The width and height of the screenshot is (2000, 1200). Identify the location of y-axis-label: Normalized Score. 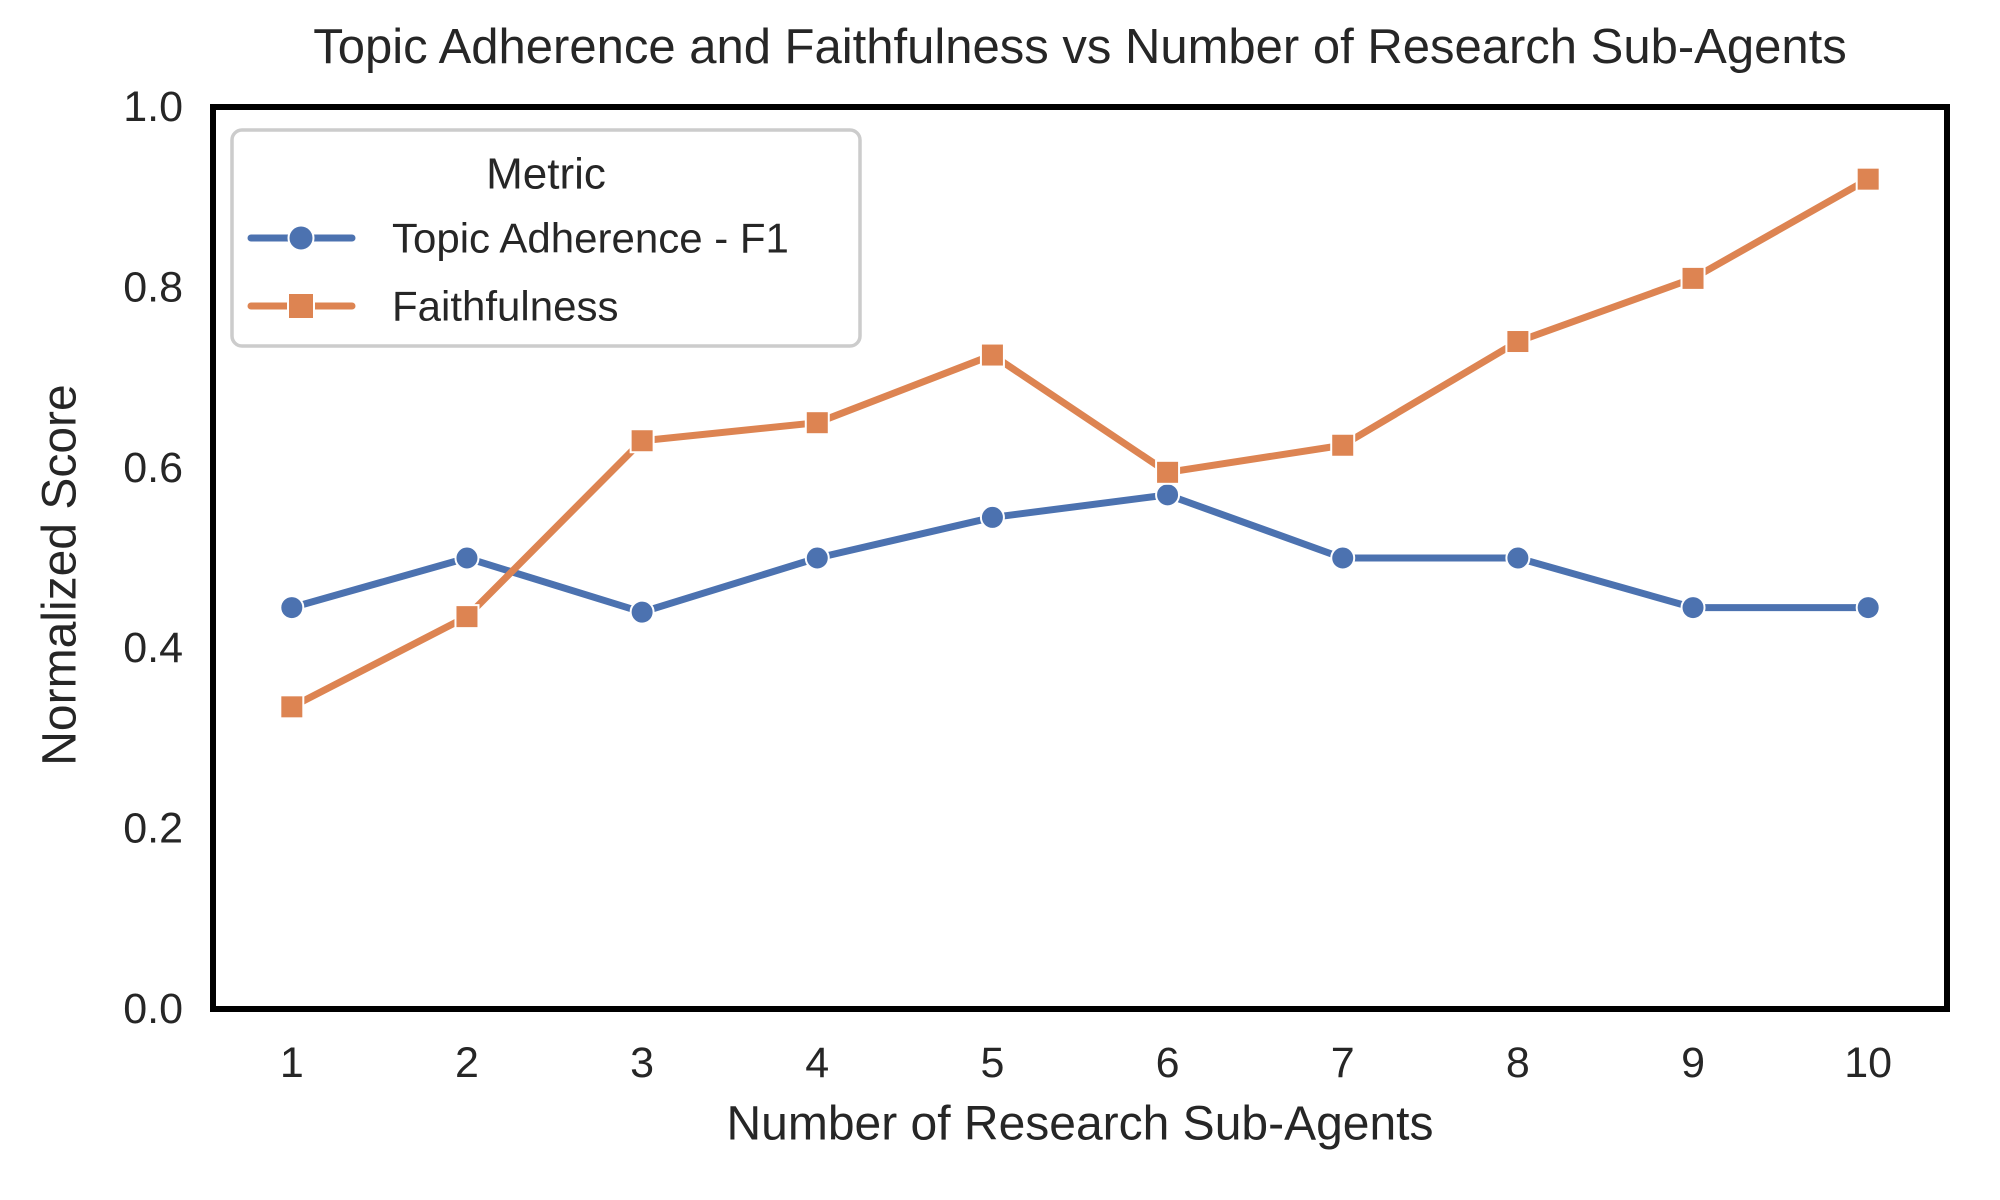
(60, 574).